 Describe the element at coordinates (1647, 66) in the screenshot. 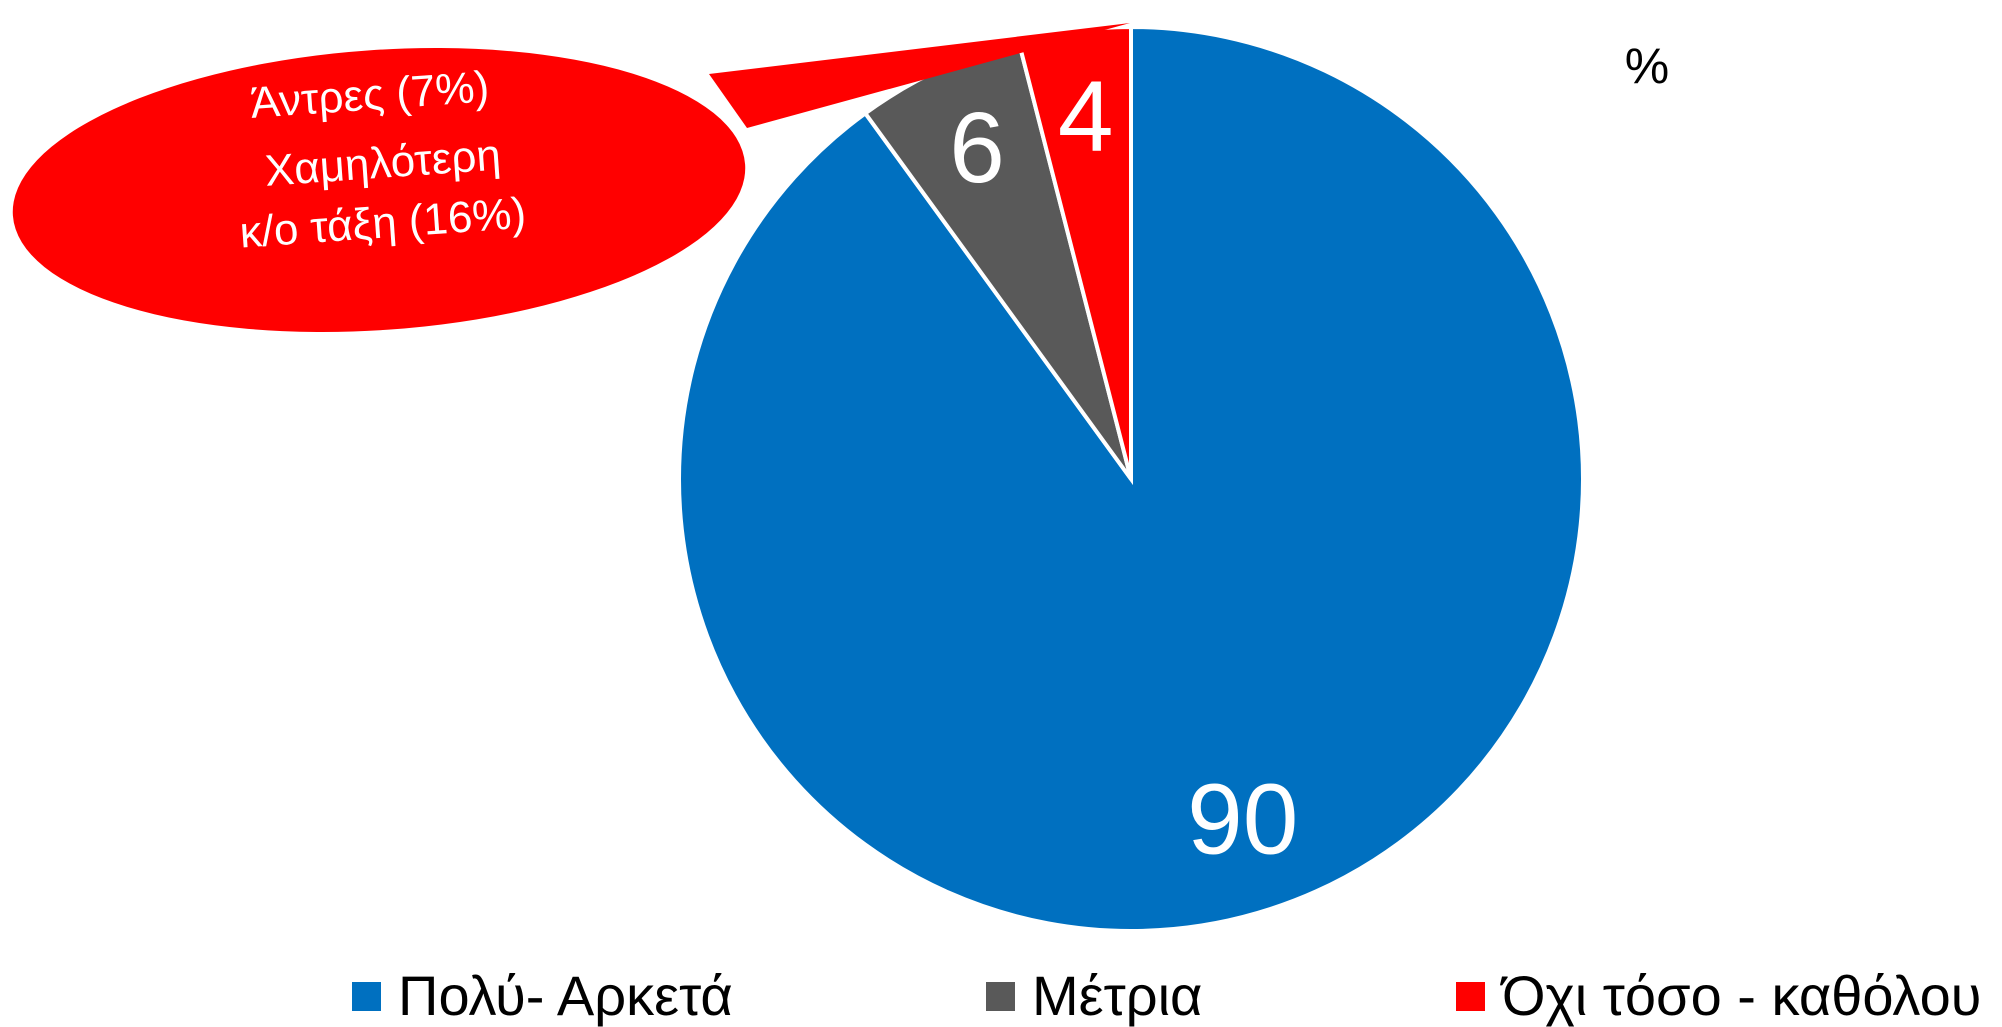

I see `unit-label: %` at that location.